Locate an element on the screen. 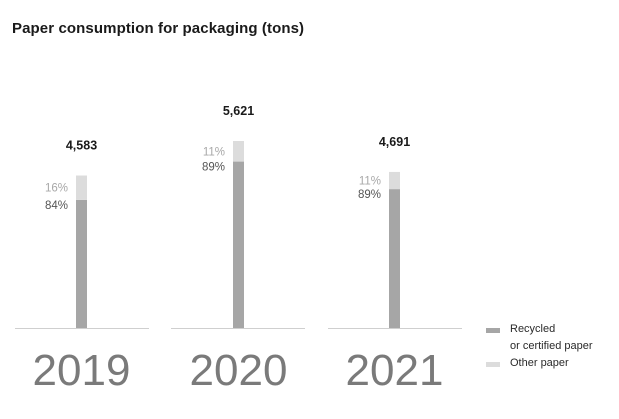 The image size is (619, 419). pct-label-other-2021: 11% is located at coordinates (370, 182).